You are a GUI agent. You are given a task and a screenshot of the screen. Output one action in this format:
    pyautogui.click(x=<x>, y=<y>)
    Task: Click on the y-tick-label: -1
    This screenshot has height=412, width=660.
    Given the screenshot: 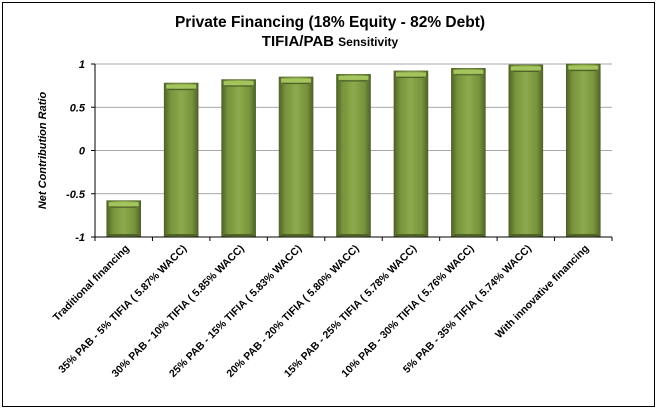 What is the action you would take?
    pyautogui.click(x=80, y=238)
    